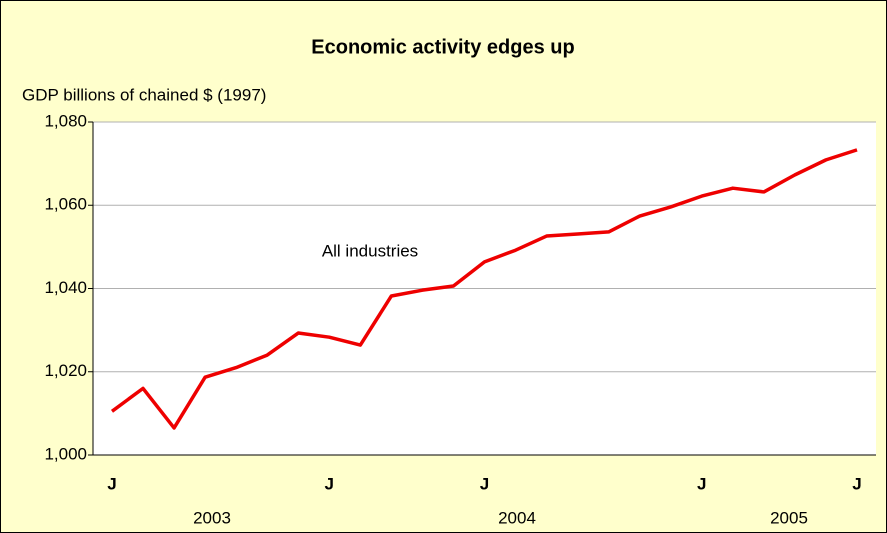 This screenshot has height=533, width=887. I want to click on annotation: All industries, so click(370, 250).